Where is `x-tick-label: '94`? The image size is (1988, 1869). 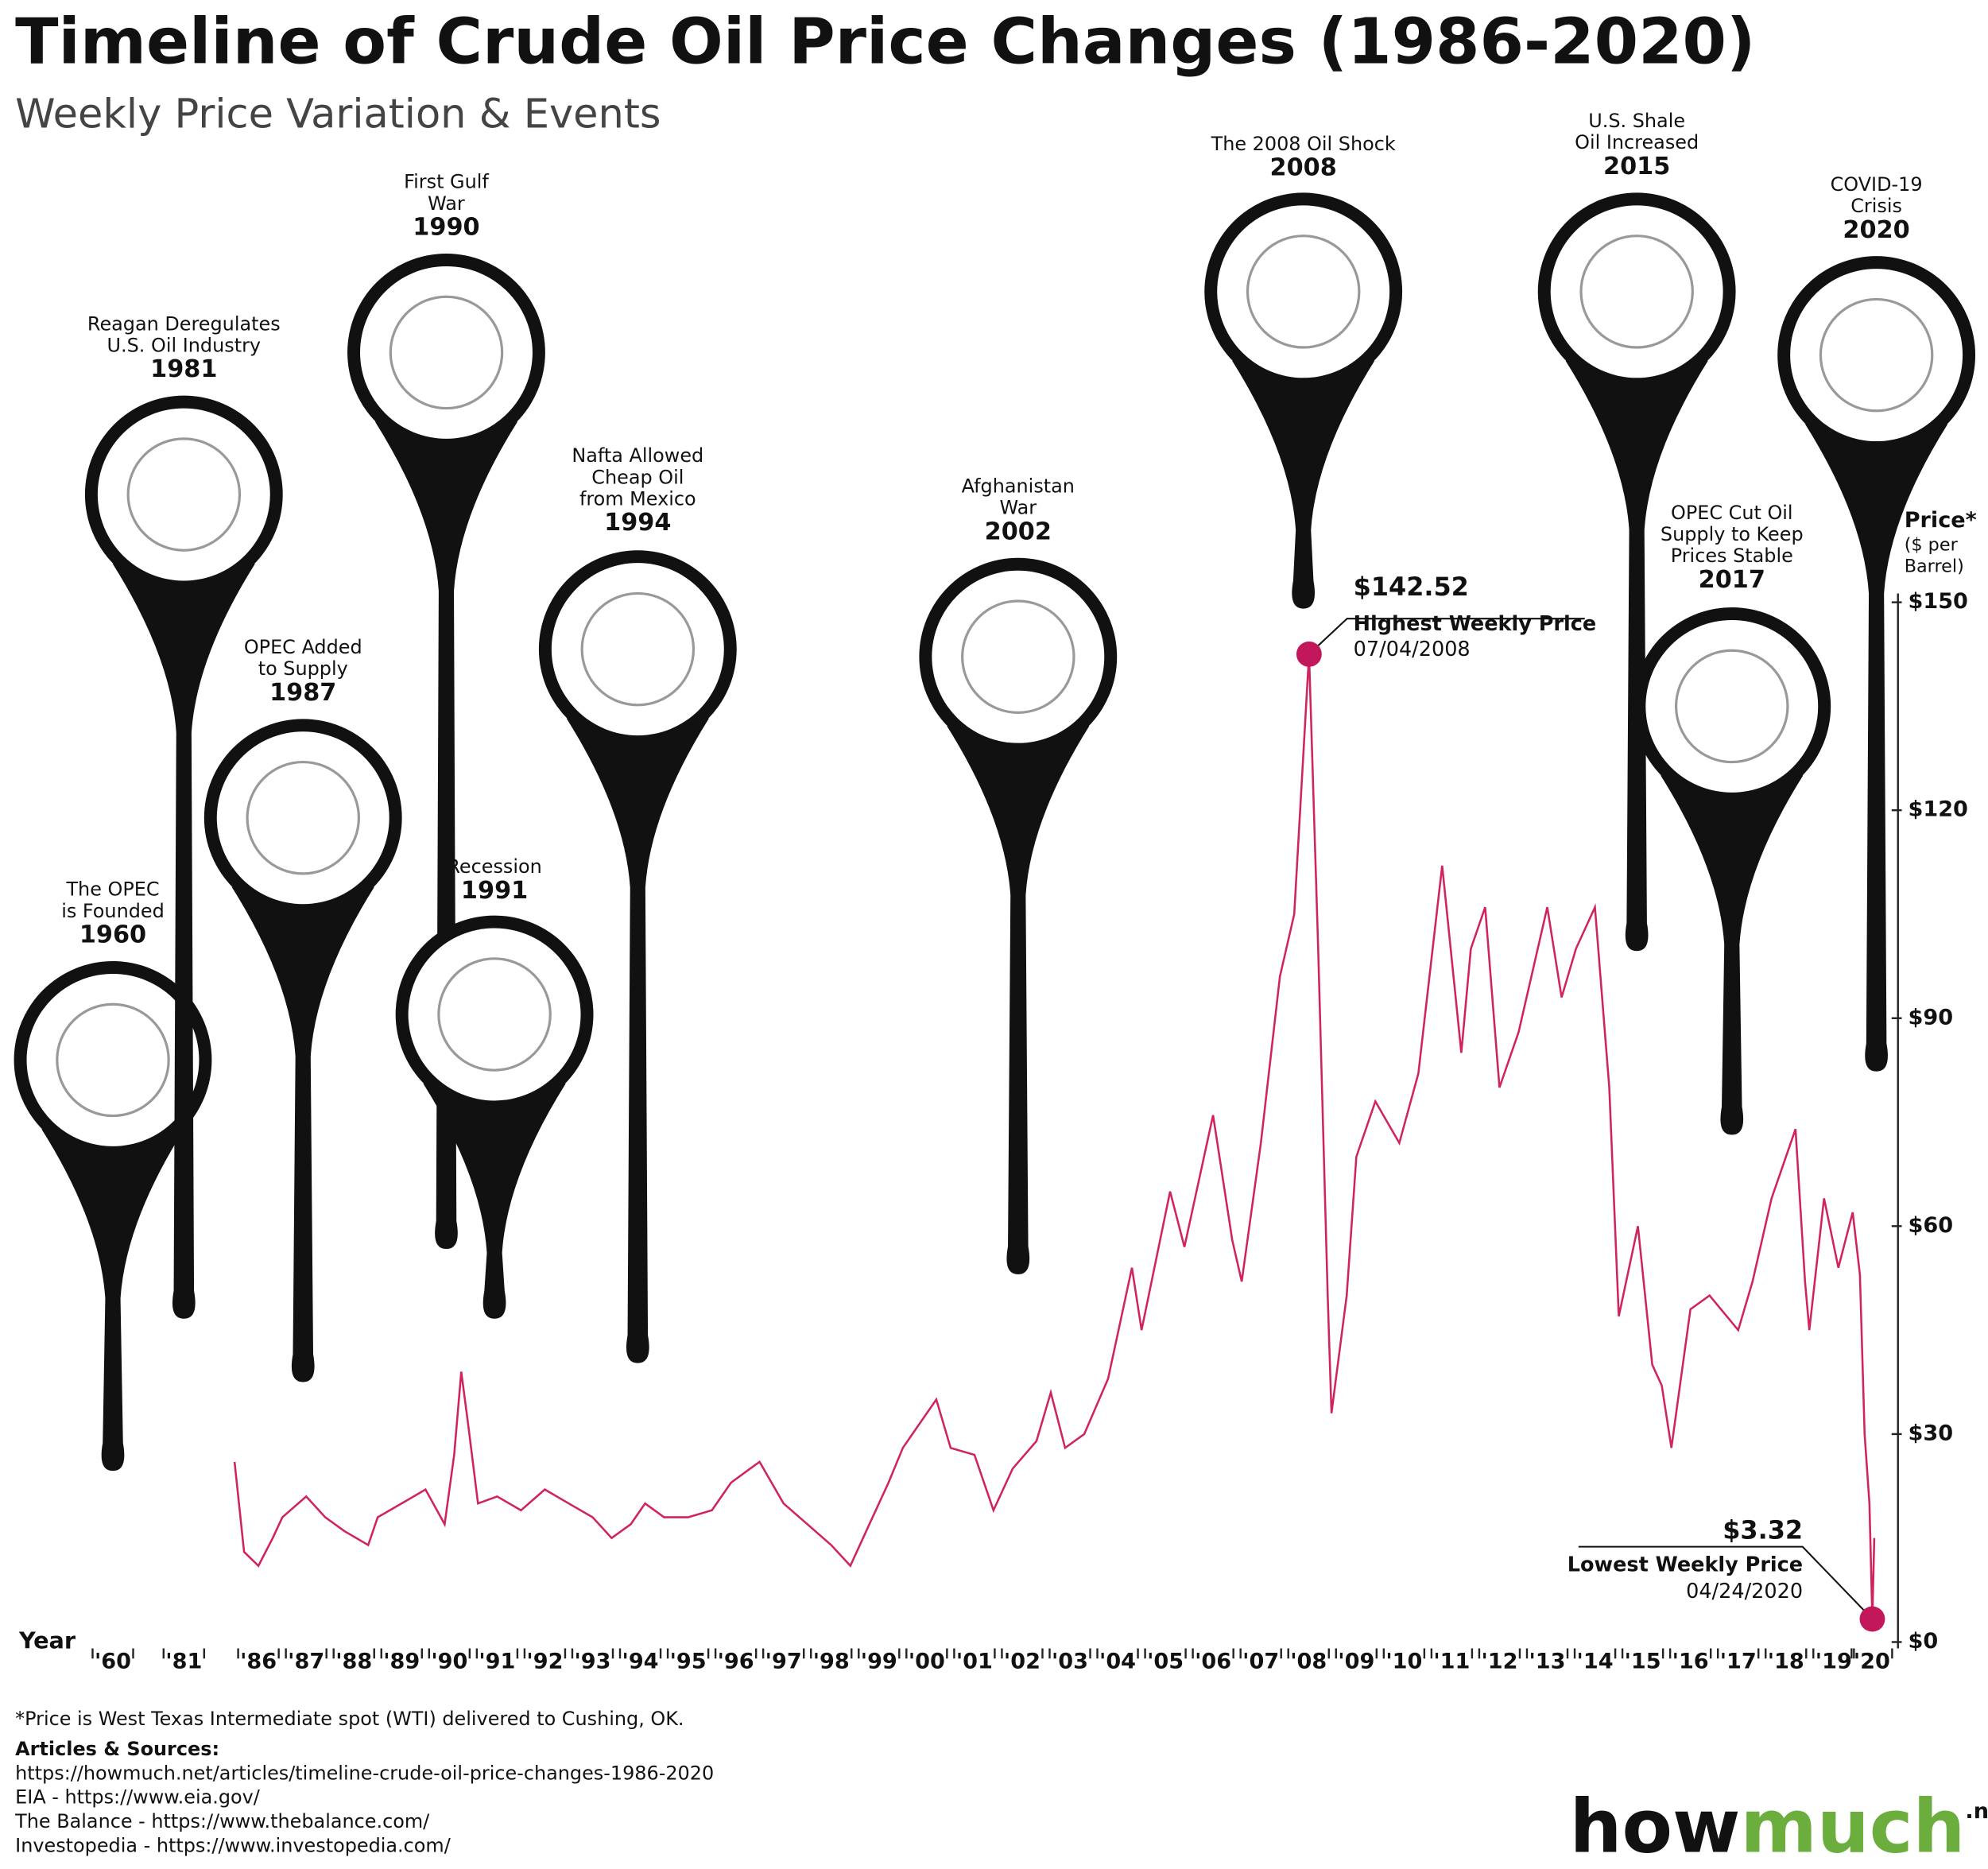 x-tick-label: '94 is located at coordinates (640, 1662).